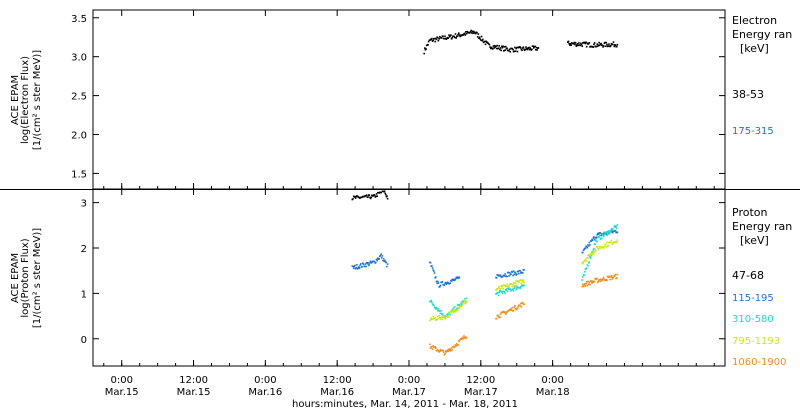  I want to click on proton-legend-item-5: 1060-1900, so click(759, 362).